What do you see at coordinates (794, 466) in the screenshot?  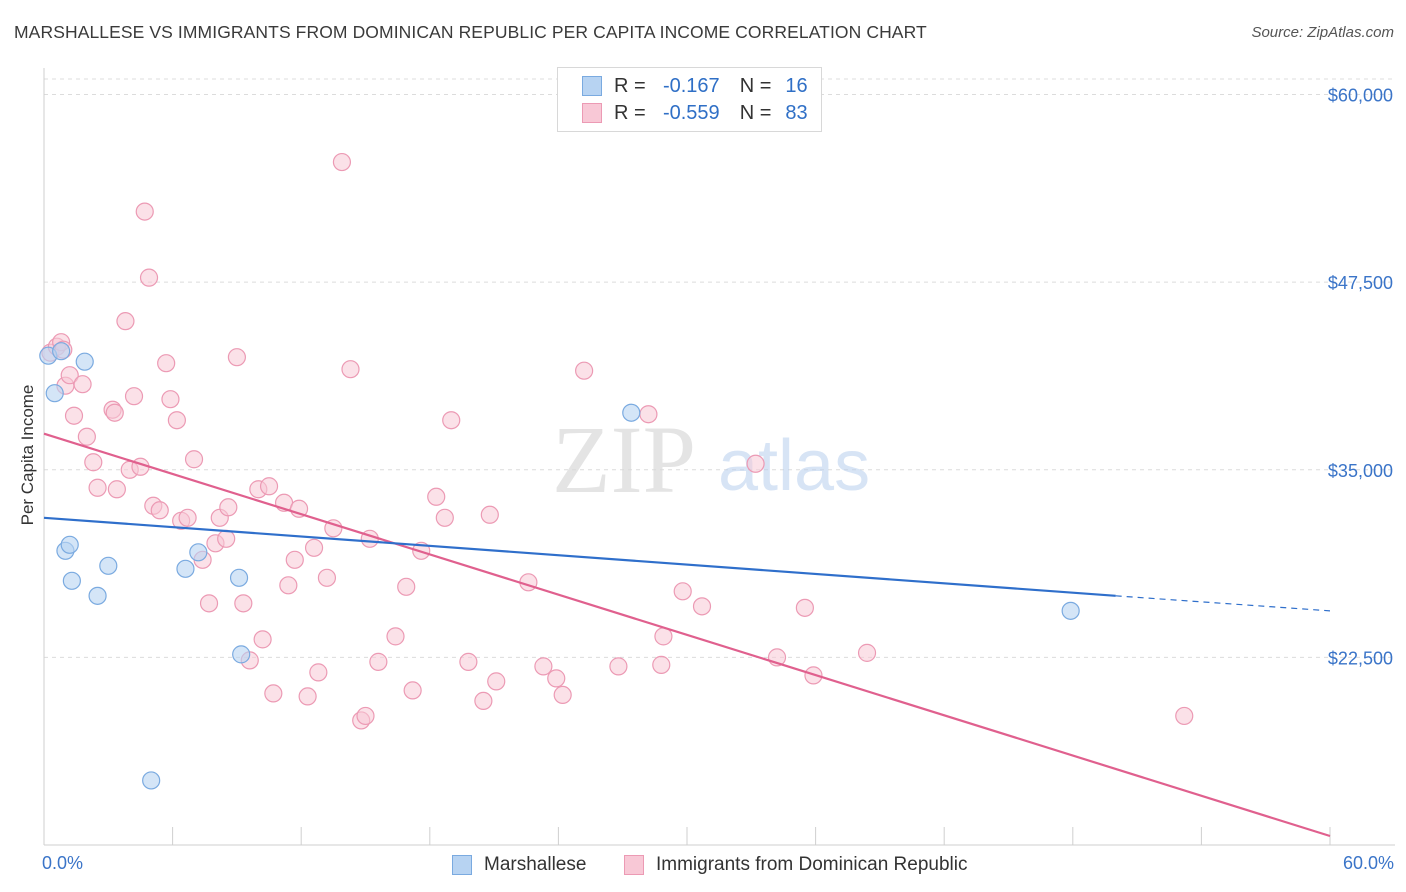 I see `watermark-atlas: atlas` at bounding box center [794, 466].